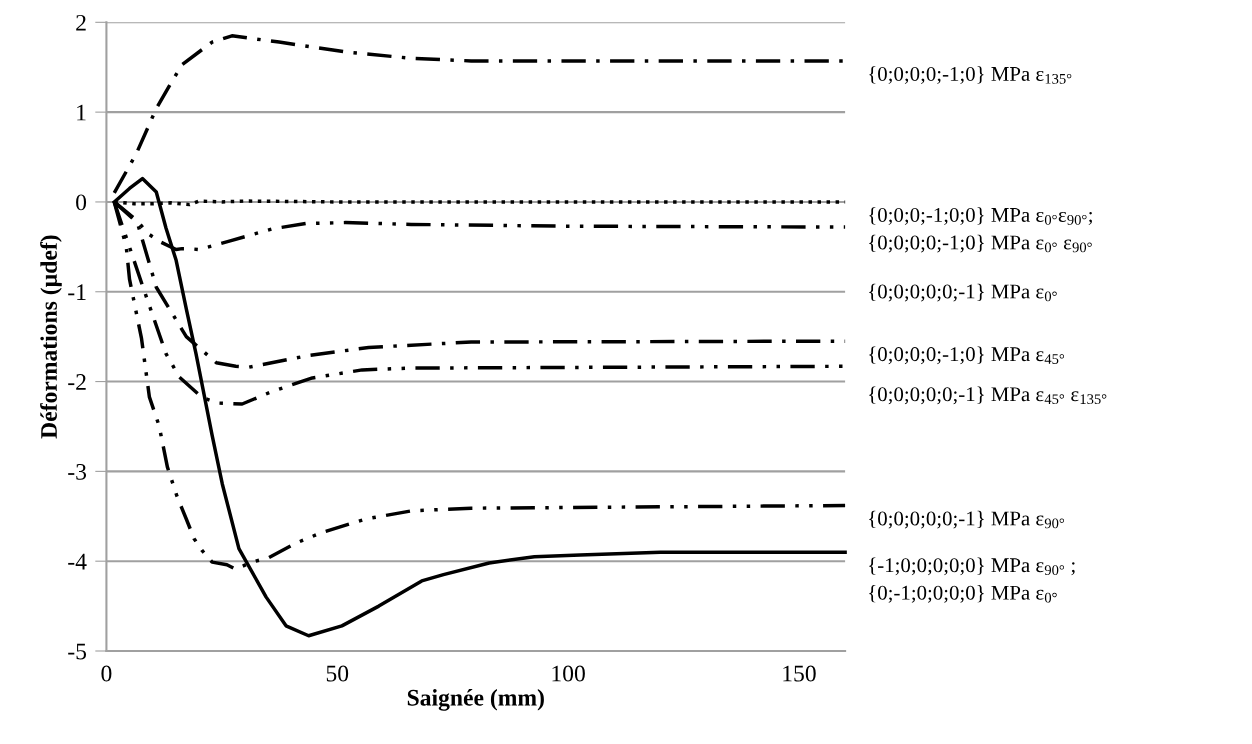 The width and height of the screenshot is (1252, 744). What do you see at coordinates (81, 202) in the screenshot?
I see `y-tick-label: 0` at bounding box center [81, 202].